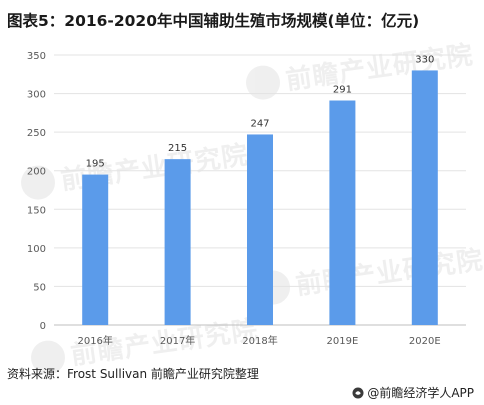 The width and height of the screenshot is (484, 405). I want to click on y-axis-ticks: 0 50 100 150 200 250 300 350, so click(36, 191).